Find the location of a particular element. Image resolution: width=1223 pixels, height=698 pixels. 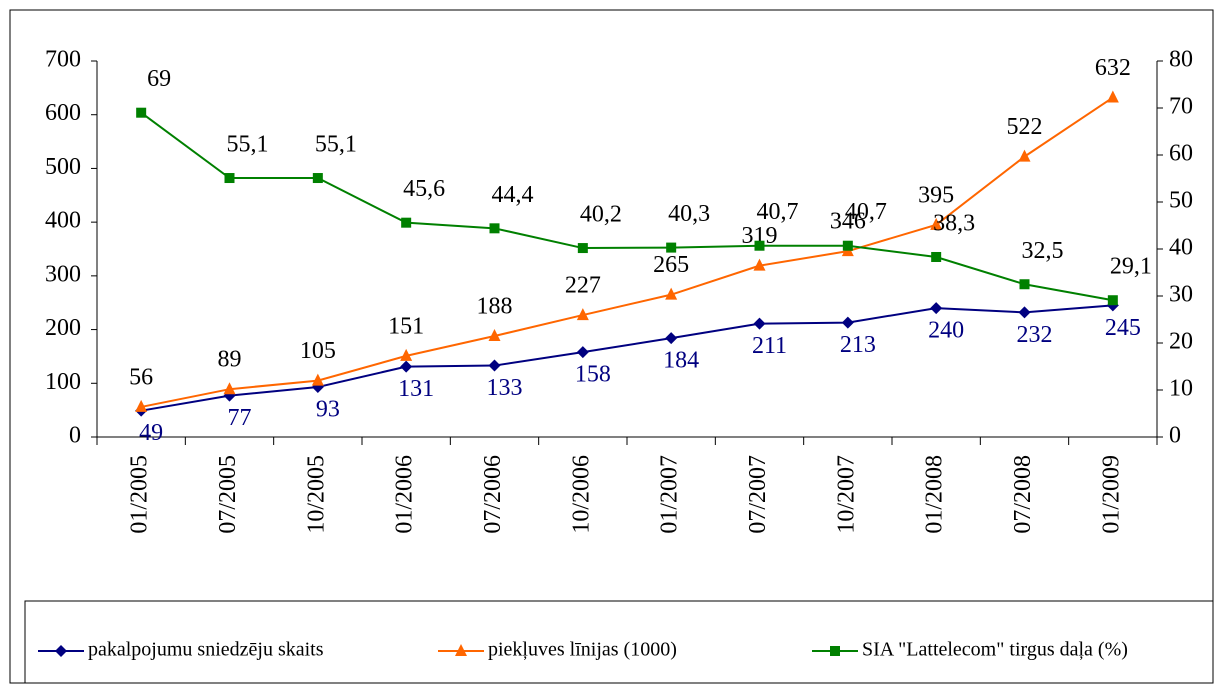

y2-tick-label: 40 is located at coordinates (1181, 248).